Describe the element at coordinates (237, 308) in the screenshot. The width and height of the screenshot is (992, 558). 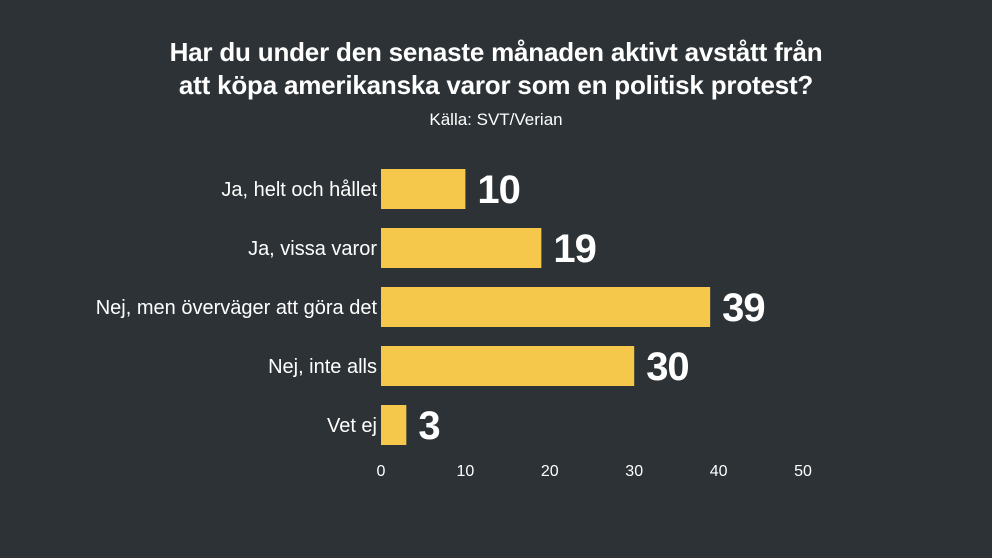
I see `category-label-2: Nej, men överväger att göra det` at that location.